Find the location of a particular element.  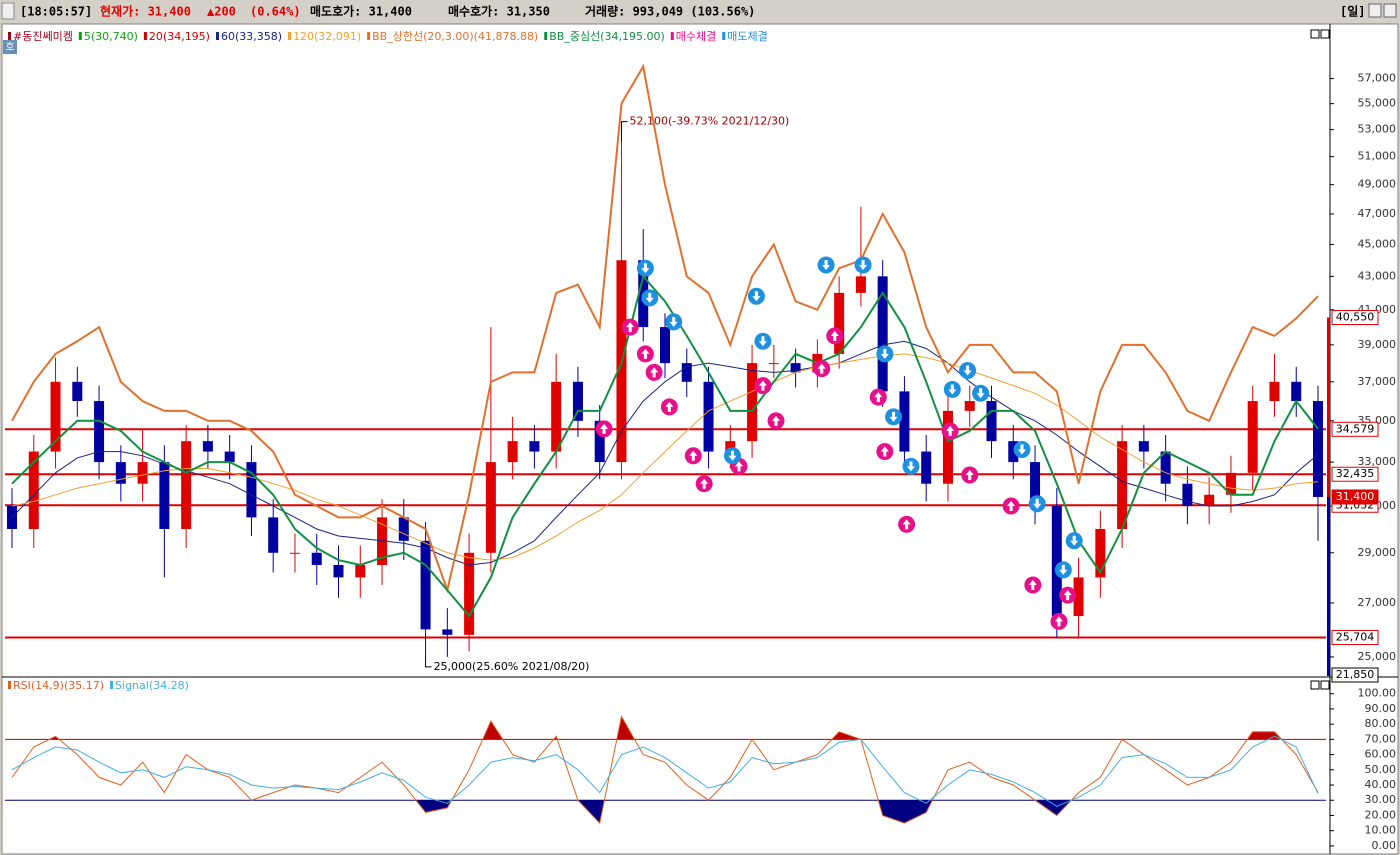

range-label: 21,850 is located at coordinates (1355, 674).